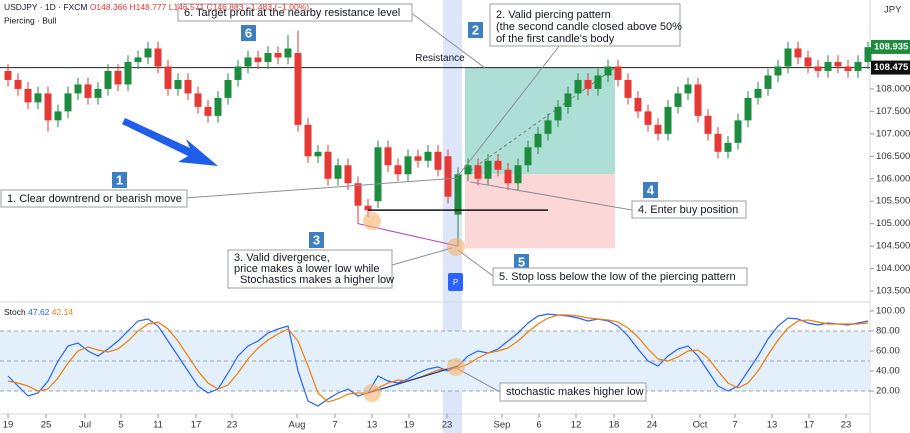 This screenshot has height=433, width=910. Describe the element at coordinates (688, 210) in the screenshot. I see `note-text: 4. Enter buy position` at that location.